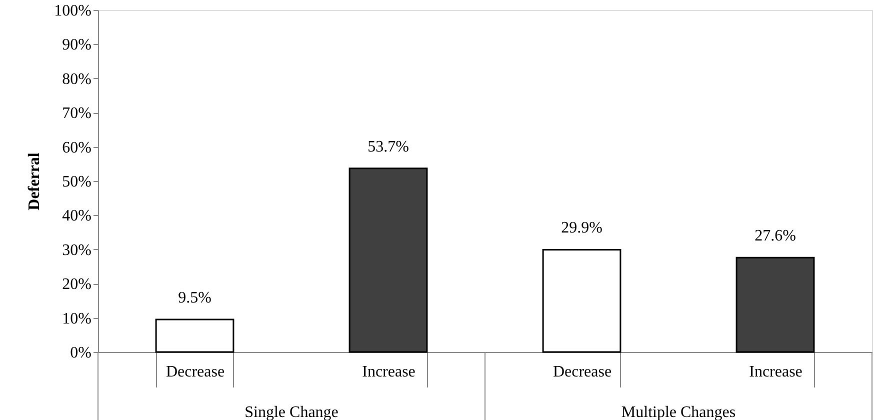  Describe the element at coordinates (77, 319) in the screenshot. I see `y-tick-label: 10%` at that location.